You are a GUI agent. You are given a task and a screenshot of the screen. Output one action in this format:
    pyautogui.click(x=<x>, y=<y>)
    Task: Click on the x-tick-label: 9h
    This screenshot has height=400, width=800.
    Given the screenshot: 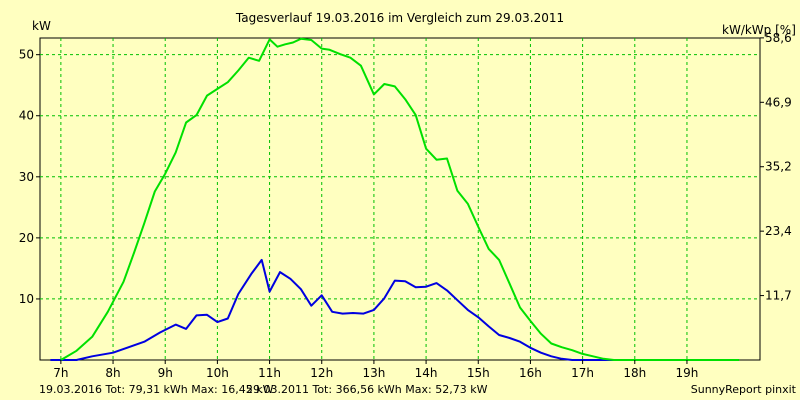 What is the action you would take?
    pyautogui.click(x=165, y=373)
    